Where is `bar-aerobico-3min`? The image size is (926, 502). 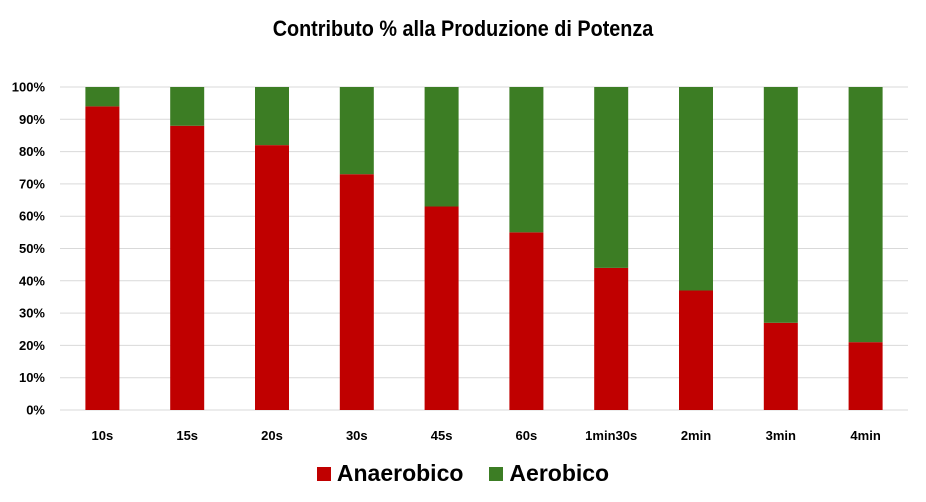
bar-aerobico-3min is located at coordinates (780, 205).